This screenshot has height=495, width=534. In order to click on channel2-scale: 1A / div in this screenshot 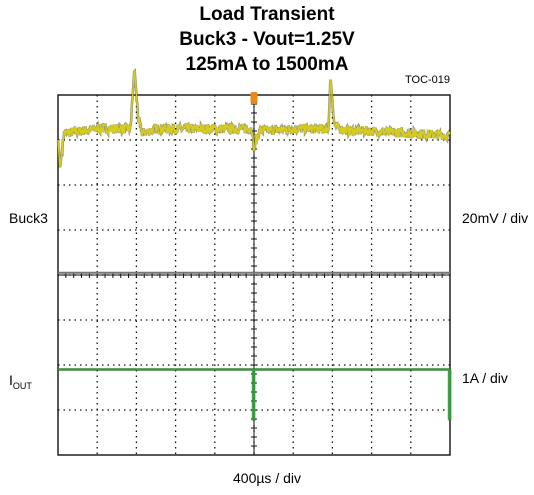, I will do `click(485, 378)`.